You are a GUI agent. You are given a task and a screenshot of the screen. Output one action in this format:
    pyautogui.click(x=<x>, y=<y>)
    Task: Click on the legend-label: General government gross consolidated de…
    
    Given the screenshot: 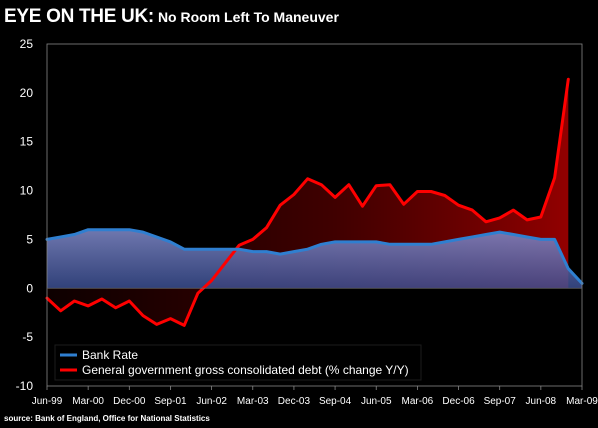 What is the action you would take?
    pyautogui.click(x=245, y=370)
    